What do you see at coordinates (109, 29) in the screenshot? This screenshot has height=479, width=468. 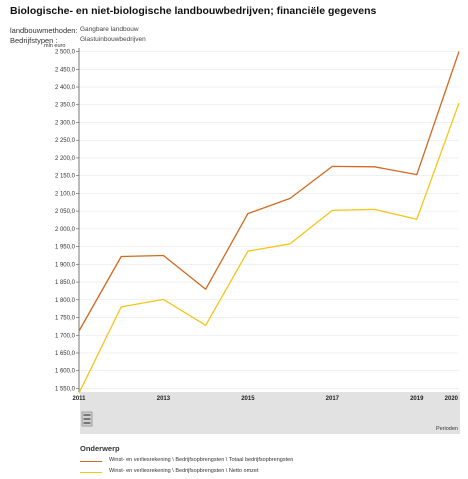 I see `filter-value: Gangbare landbouw` at bounding box center [109, 29].